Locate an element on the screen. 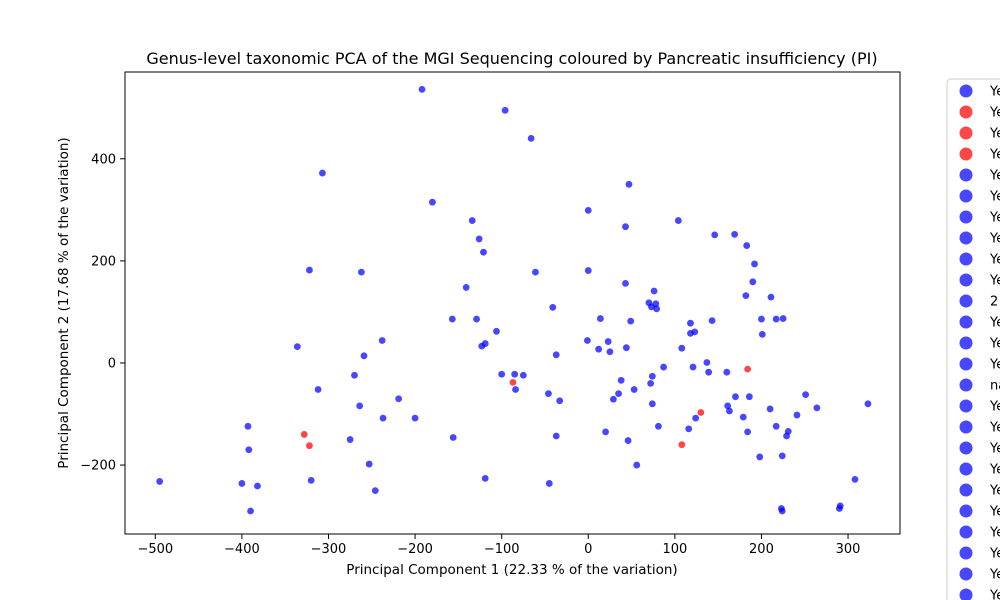 Image resolution: width=1000 pixels, height=600 pixels. x-axis: −500 −400 −300 −200 −100 0 100 200 300 is located at coordinates (498, 545).